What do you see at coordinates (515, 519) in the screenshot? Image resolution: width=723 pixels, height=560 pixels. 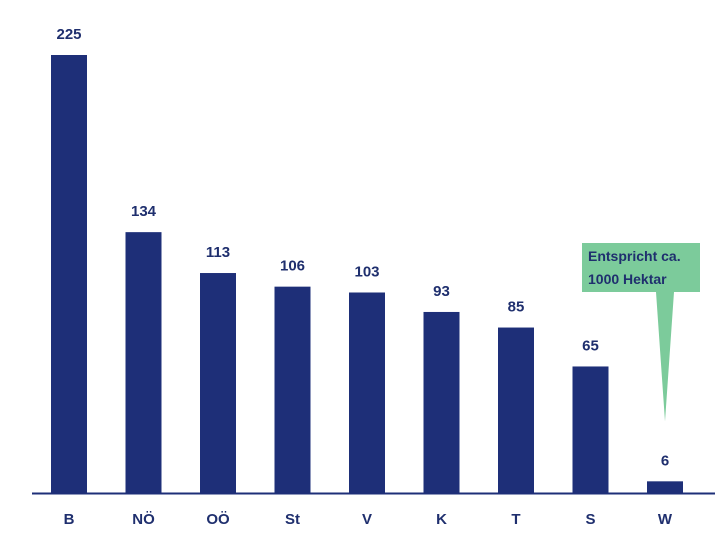 I see `x-tick-label-7: T` at bounding box center [515, 519].